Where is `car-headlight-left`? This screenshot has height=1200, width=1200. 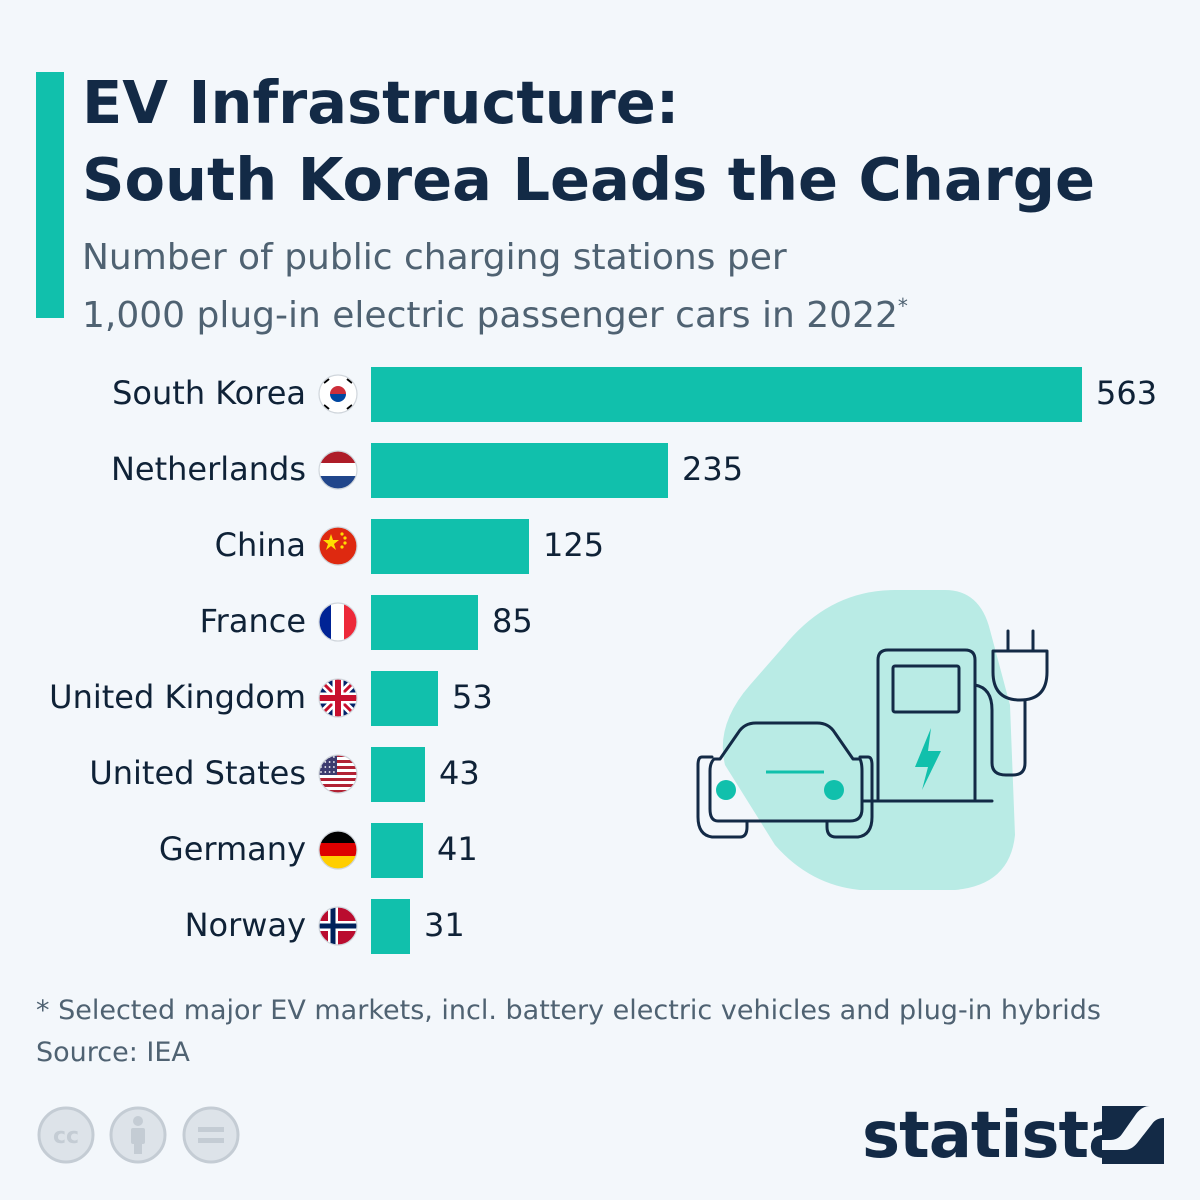 car-headlight-left is located at coordinates (726, 790).